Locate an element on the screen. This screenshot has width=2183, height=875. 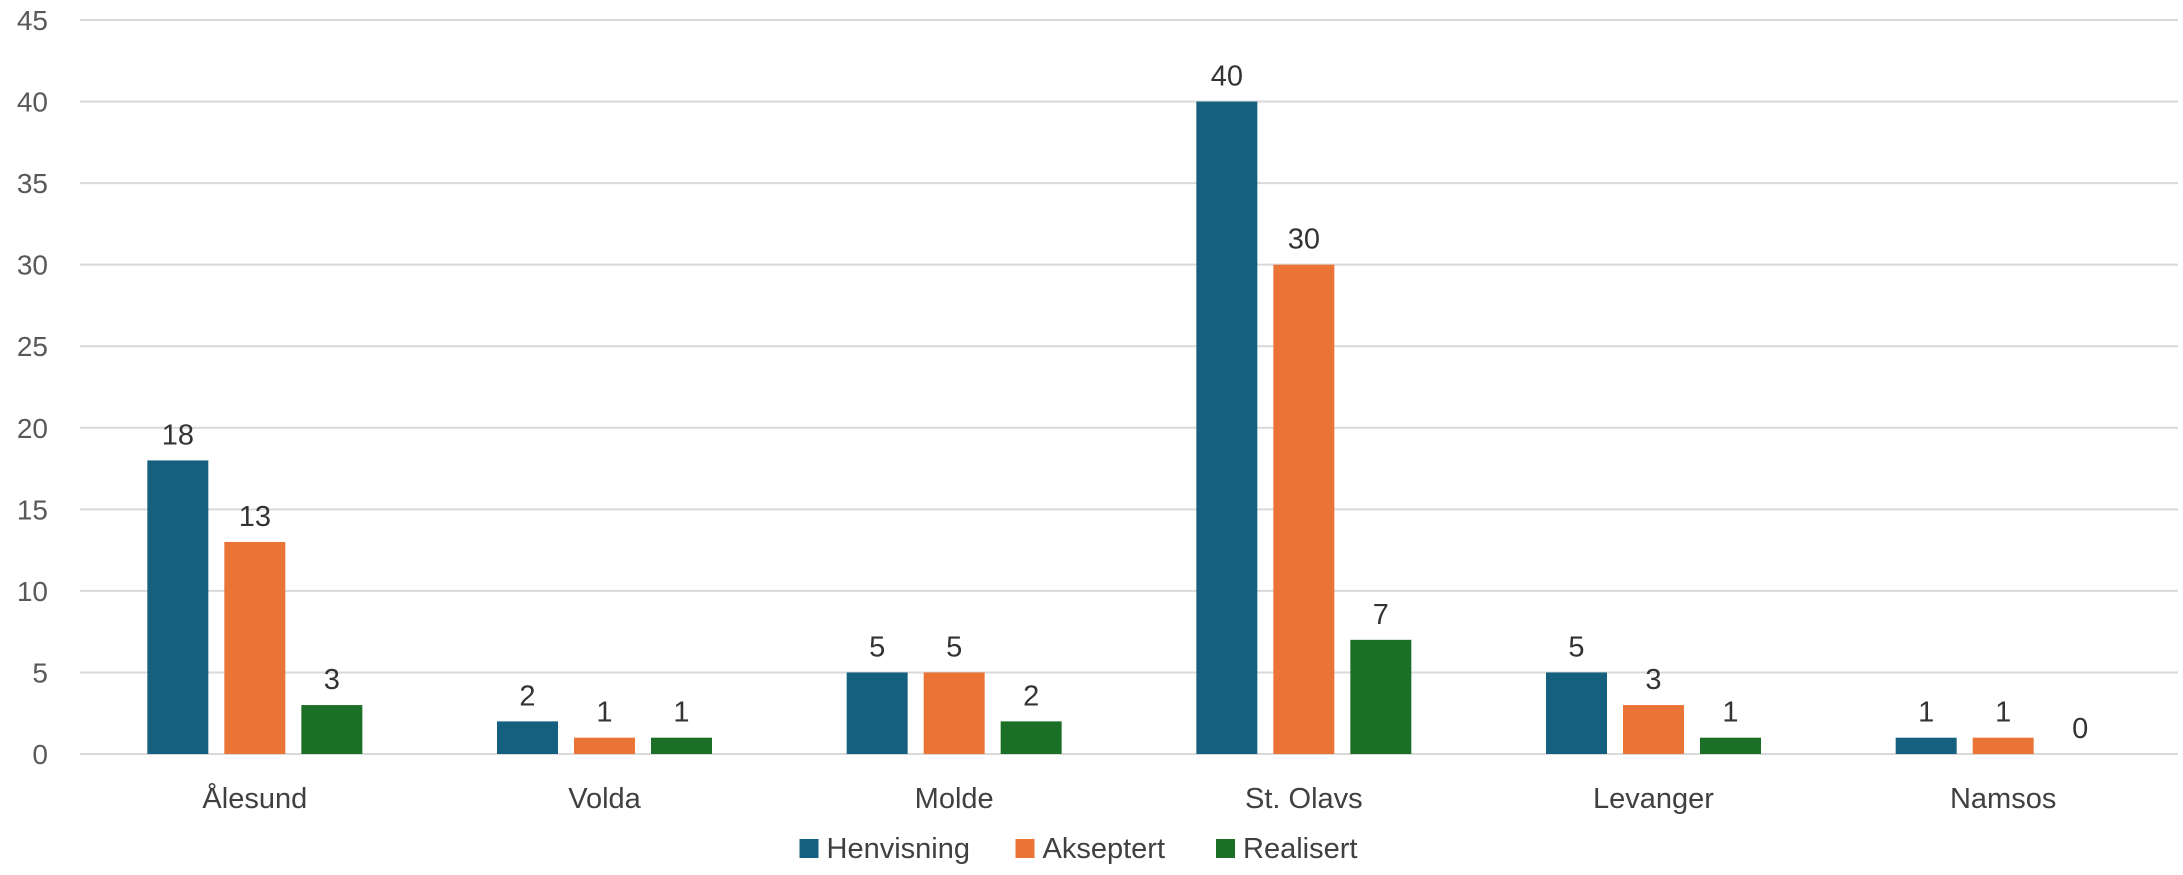
legend-swatch-akseptert is located at coordinates (1025, 848).